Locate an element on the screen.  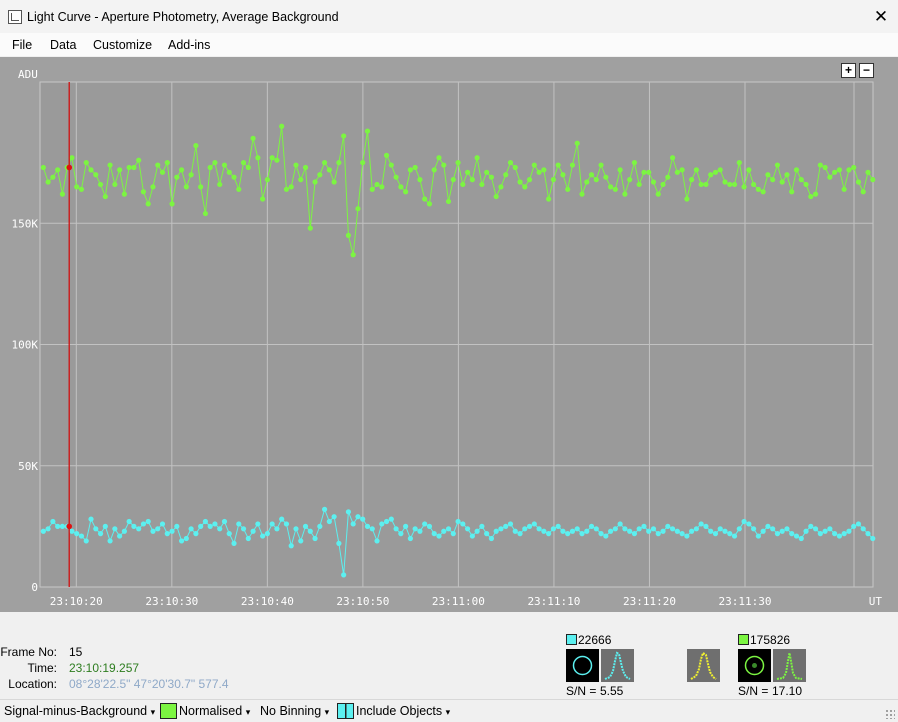
include-objects-dropdown: Include Objects ▾ is located at coordinates (403, 711).